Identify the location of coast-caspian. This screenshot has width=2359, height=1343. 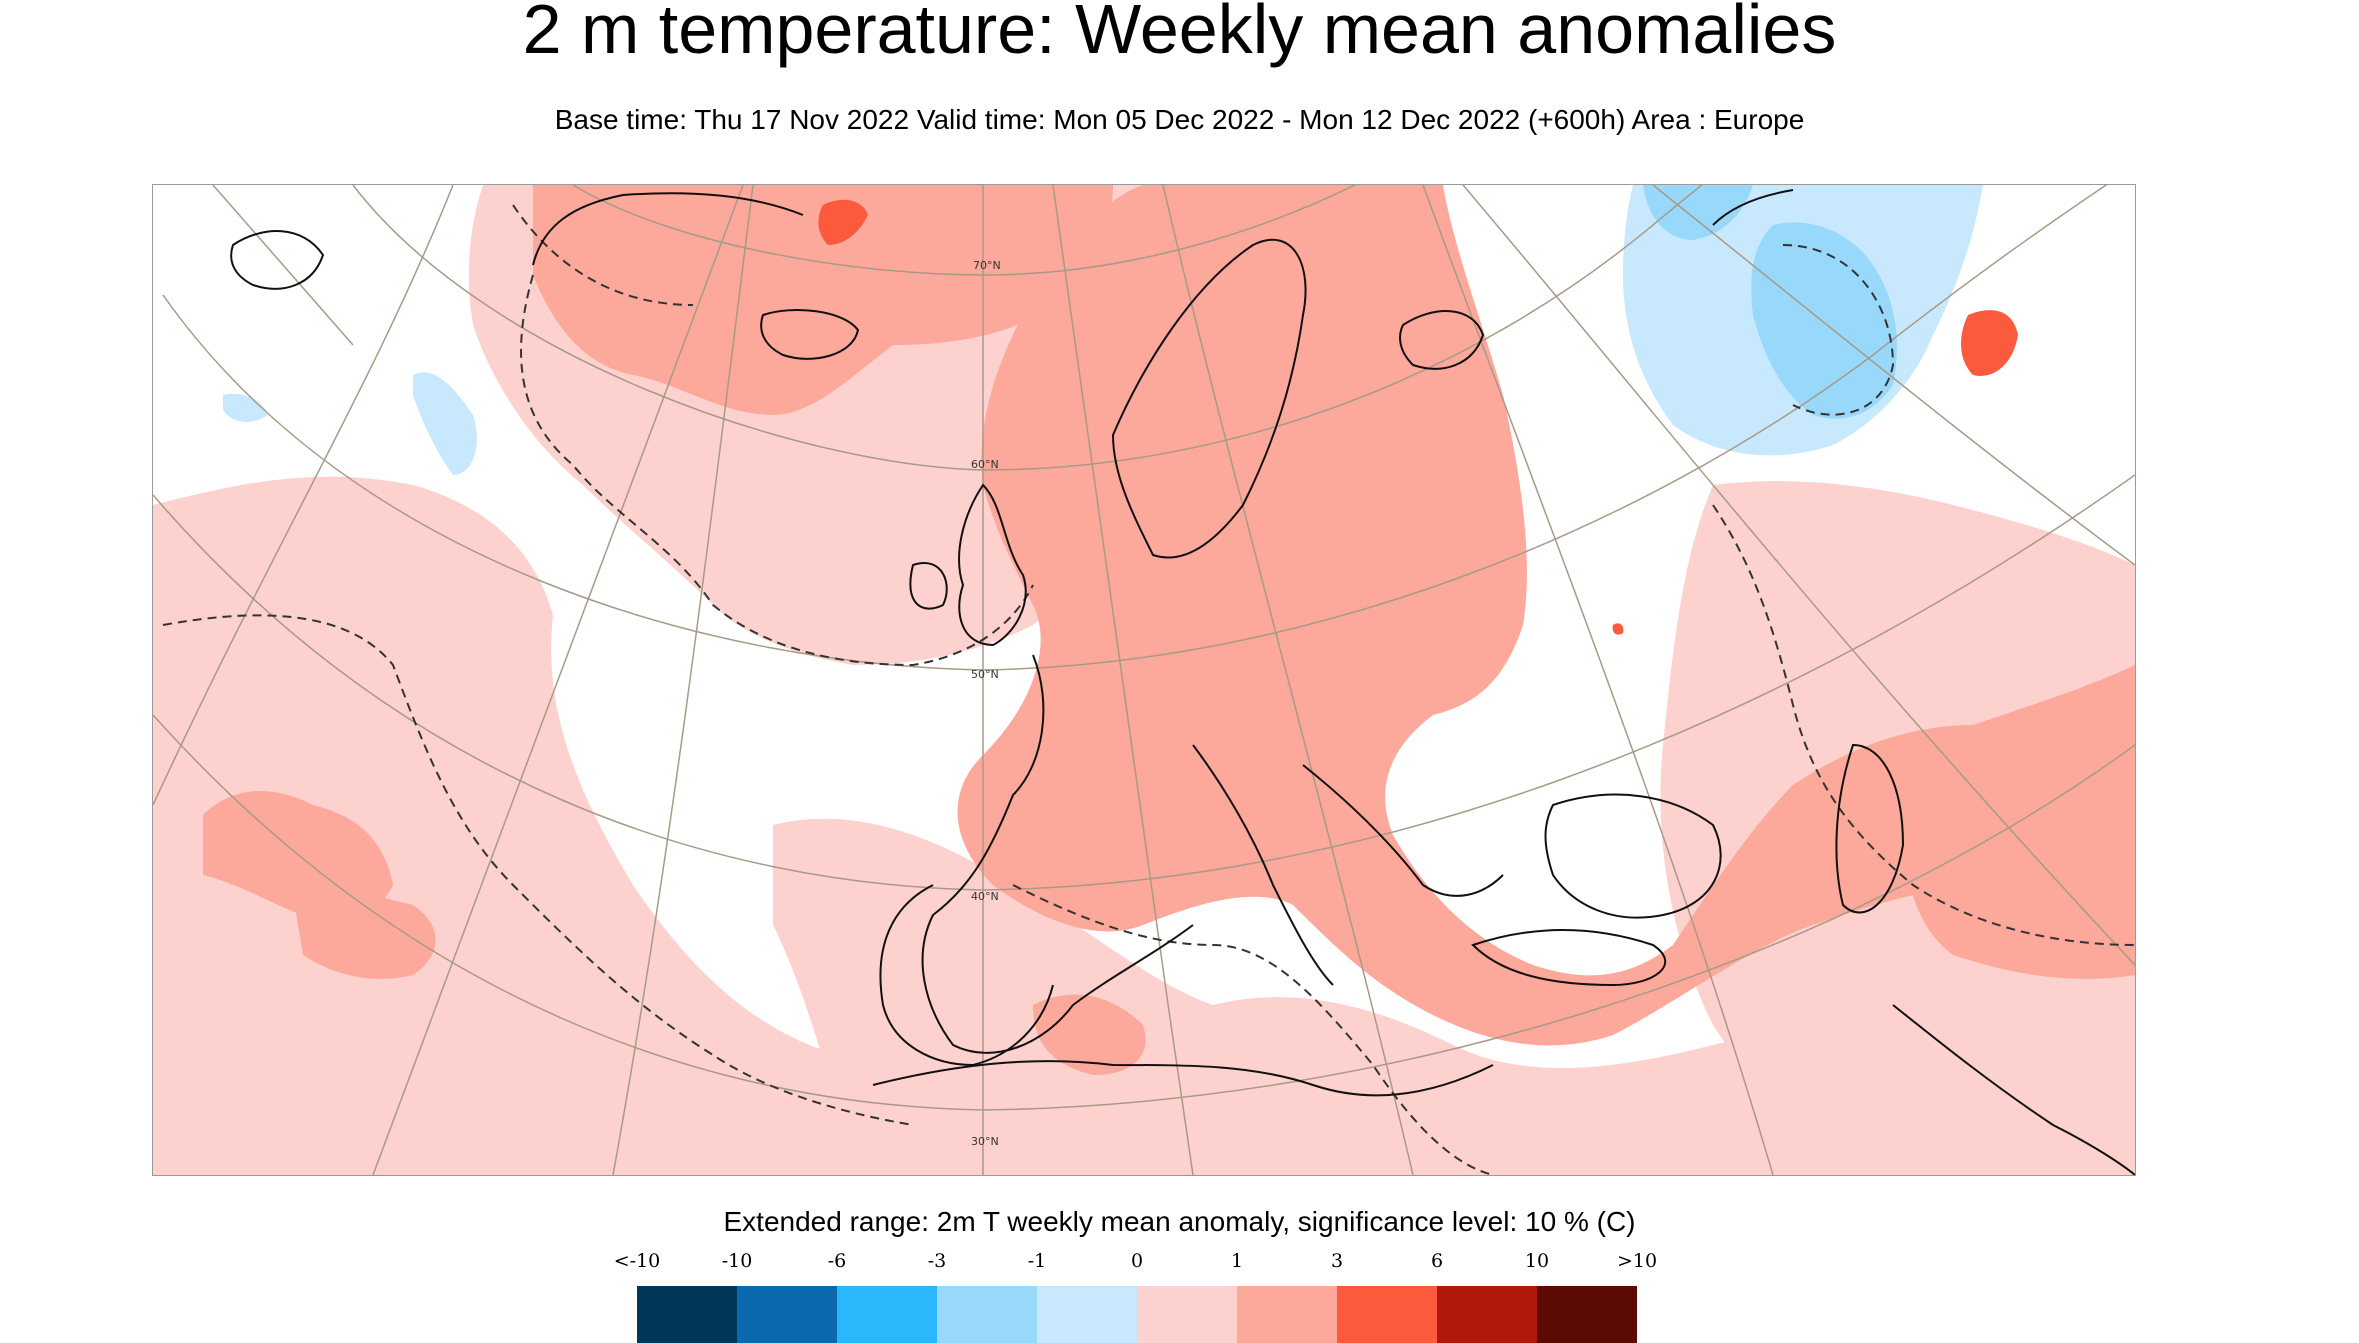
(1870, 828).